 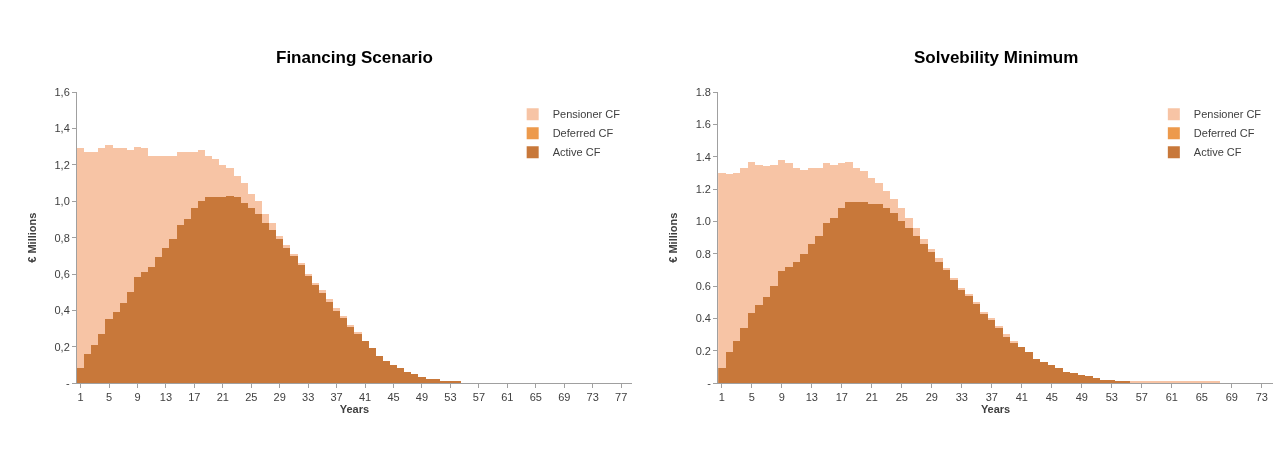 What do you see at coordinates (62, 310) in the screenshot?
I see `y-tick-label: 0,4` at bounding box center [62, 310].